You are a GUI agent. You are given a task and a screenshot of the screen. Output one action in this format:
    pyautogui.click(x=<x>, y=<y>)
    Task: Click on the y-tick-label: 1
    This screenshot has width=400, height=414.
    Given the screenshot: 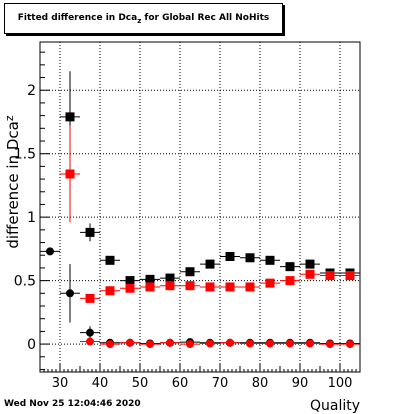 What is the action you would take?
    pyautogui.click(x=31, y=218)
    